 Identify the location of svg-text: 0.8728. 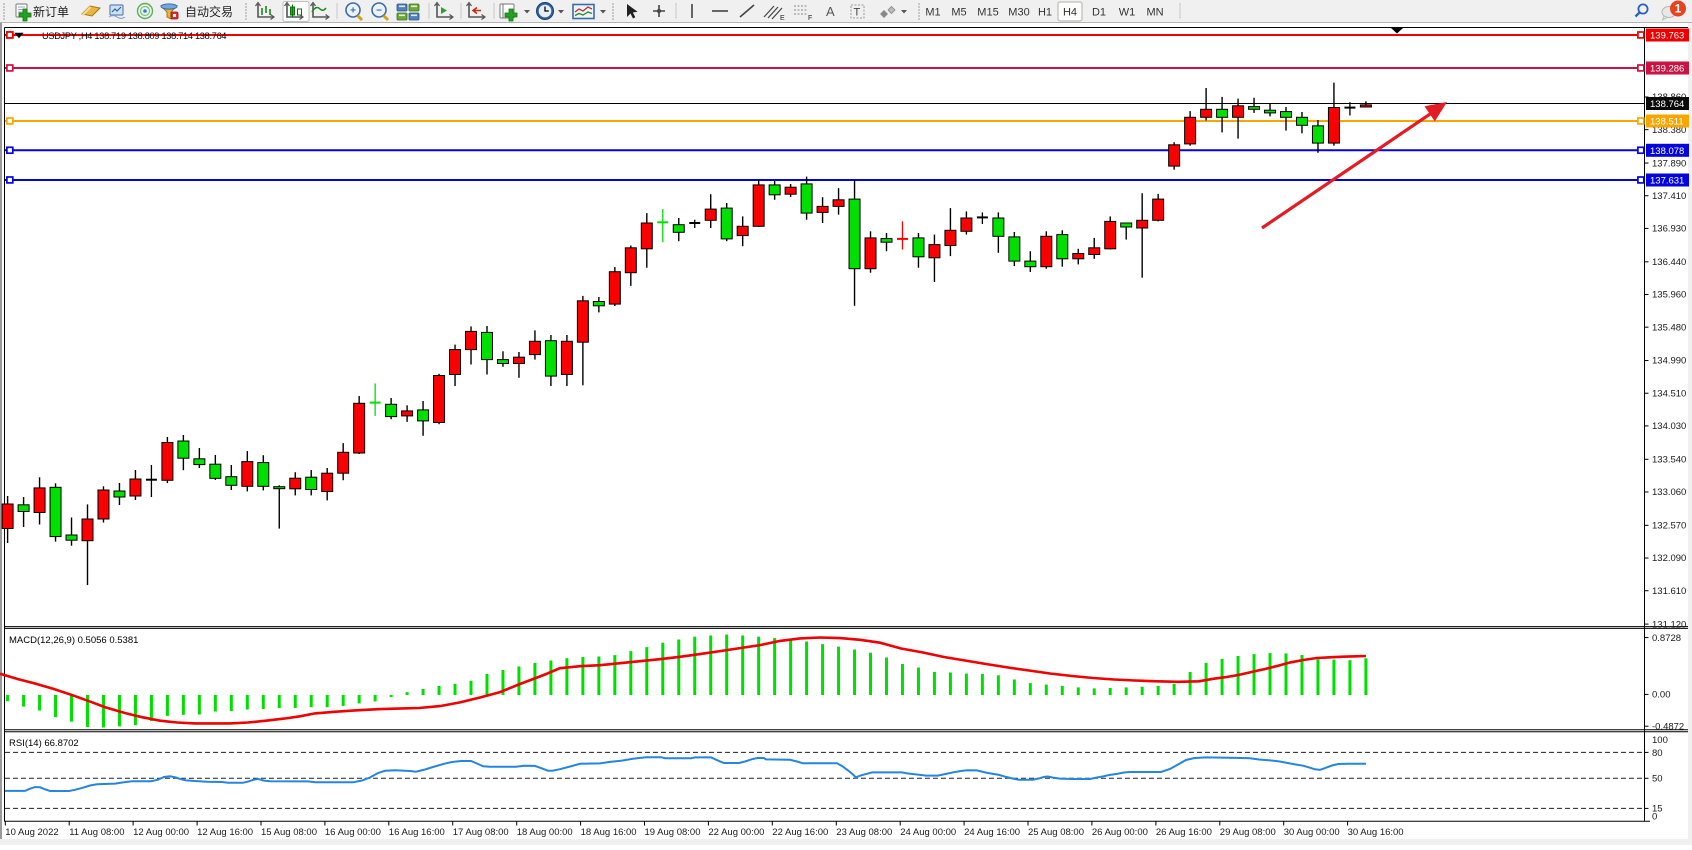
(1666, 638).